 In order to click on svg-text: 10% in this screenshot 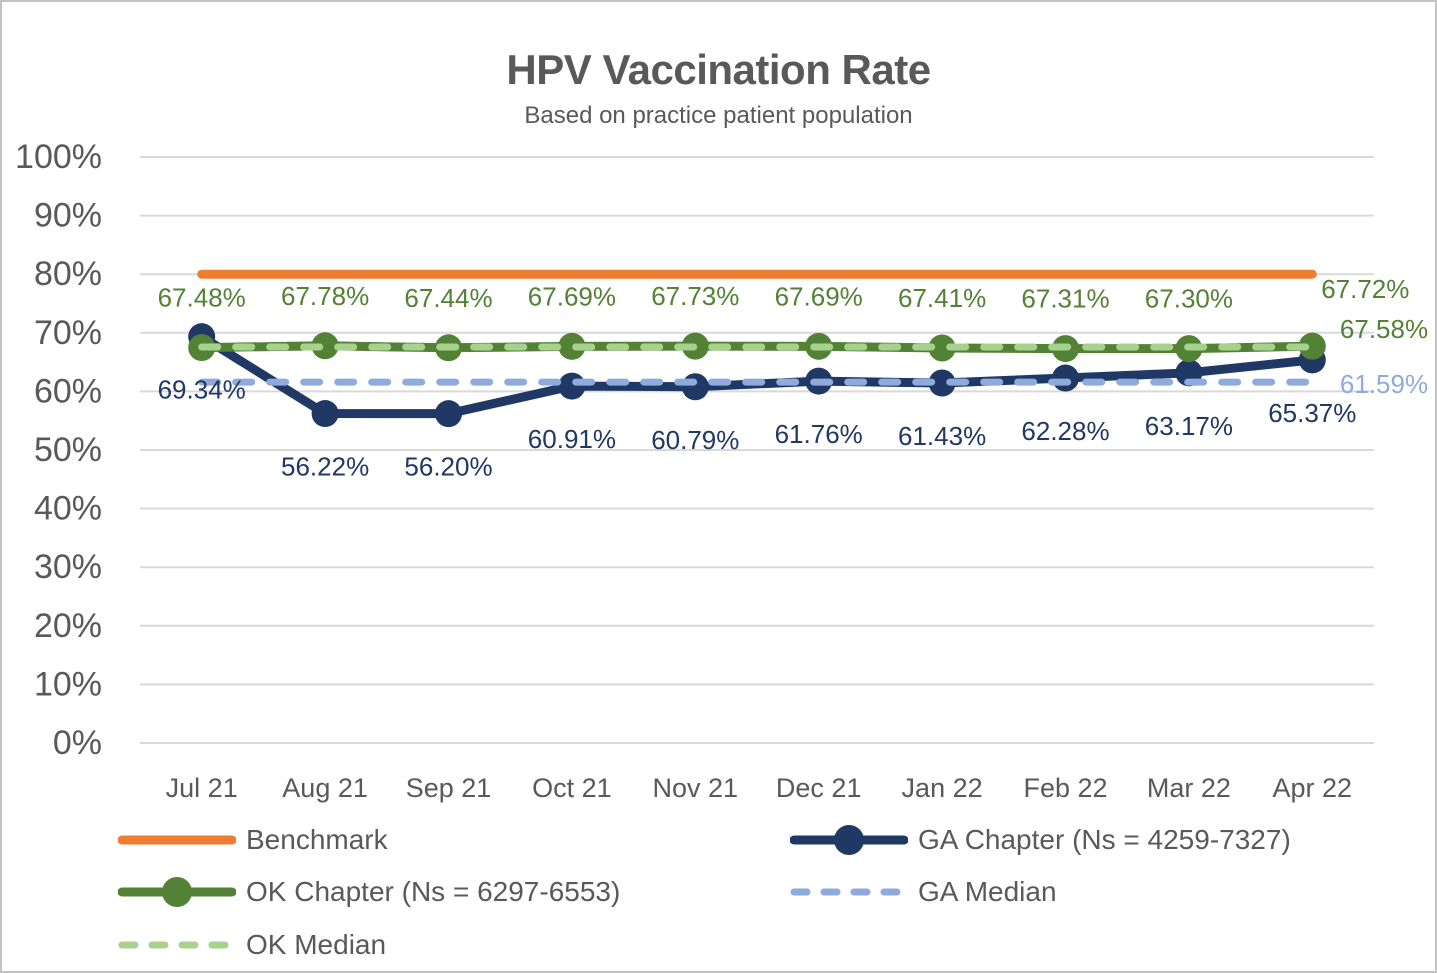, I will do `click(68, 684)`.